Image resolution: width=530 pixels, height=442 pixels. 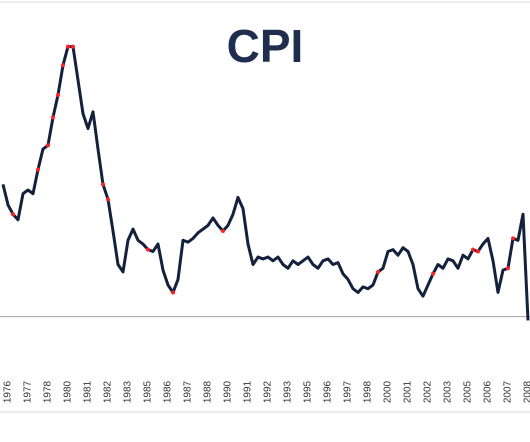 I want to click on x-tick-label: 1995, so click(x=308, y=391).